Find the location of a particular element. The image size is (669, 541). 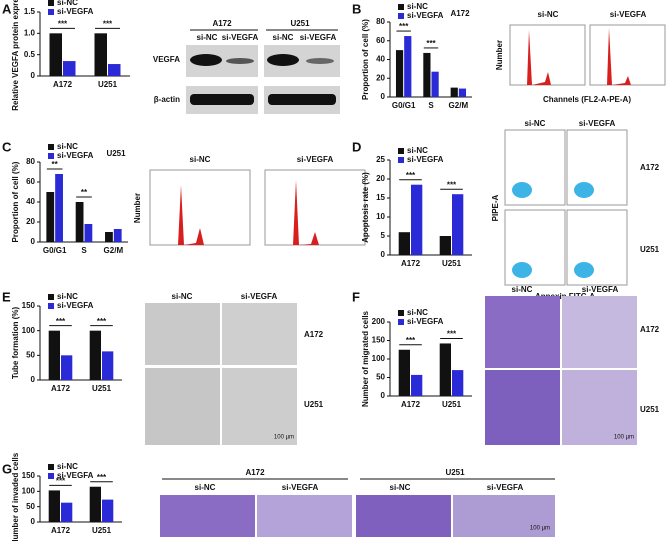

y-tick-label: 80 is located at coordinates (30, 161).